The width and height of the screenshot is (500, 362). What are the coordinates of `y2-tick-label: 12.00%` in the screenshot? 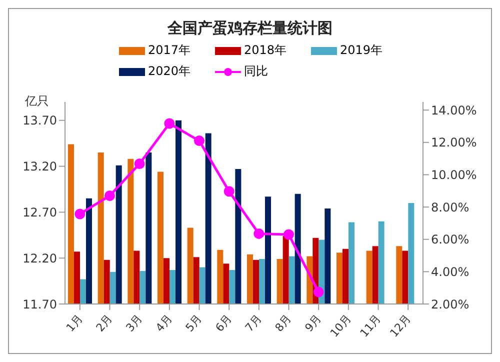 It's located at (454, 143).